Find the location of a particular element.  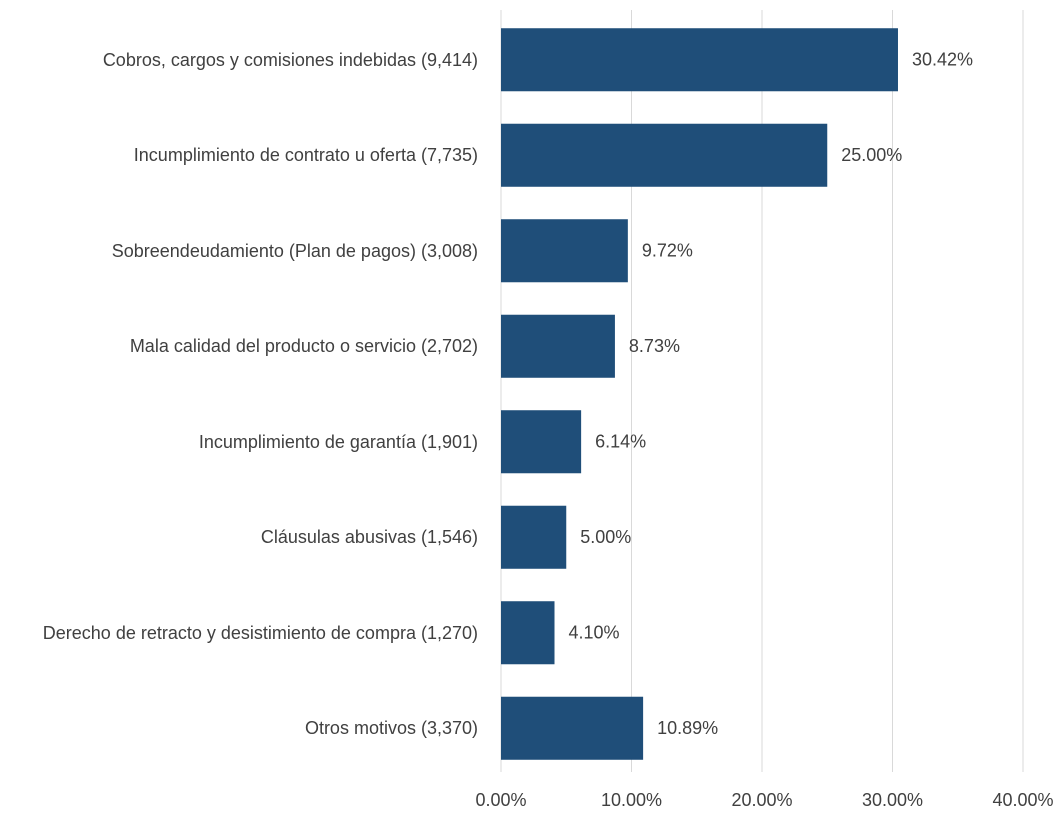

x-tick-label: 30.00% is located at coordinates (892, 800).